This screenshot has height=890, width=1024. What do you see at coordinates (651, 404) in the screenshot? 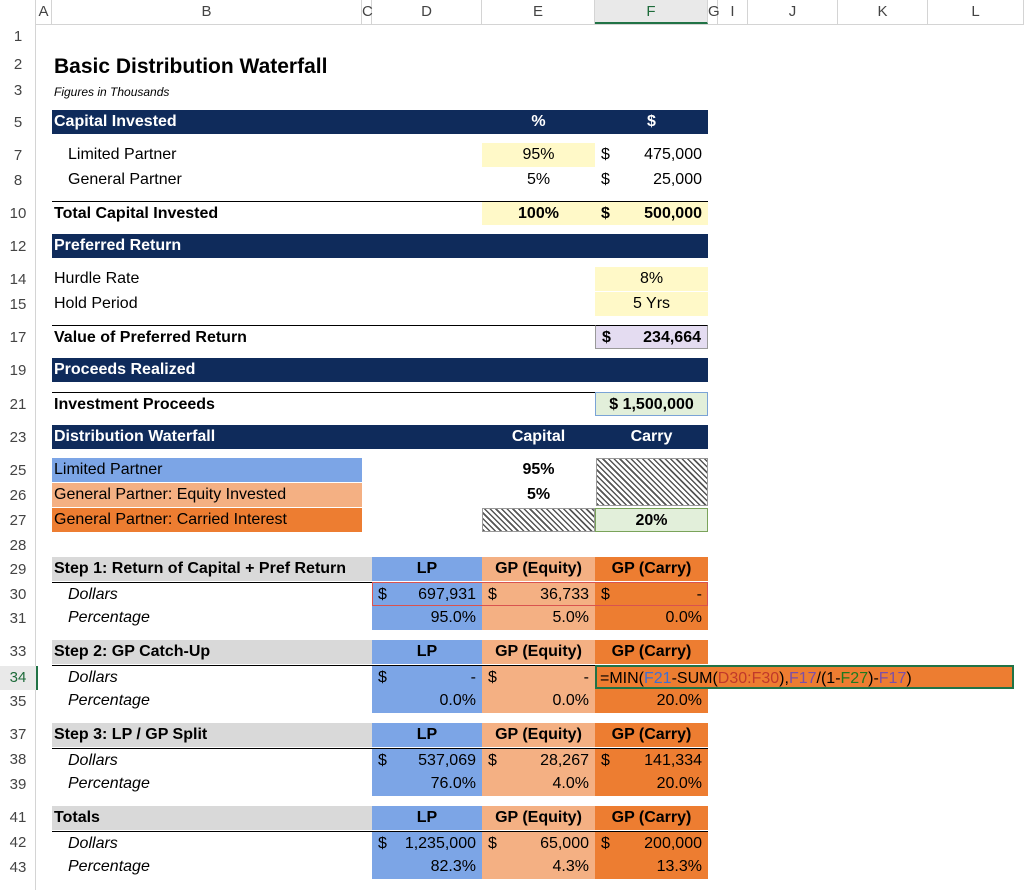
I see `investment-proceeds-value: $ 1,500,000` at bounding box center [651, 404].